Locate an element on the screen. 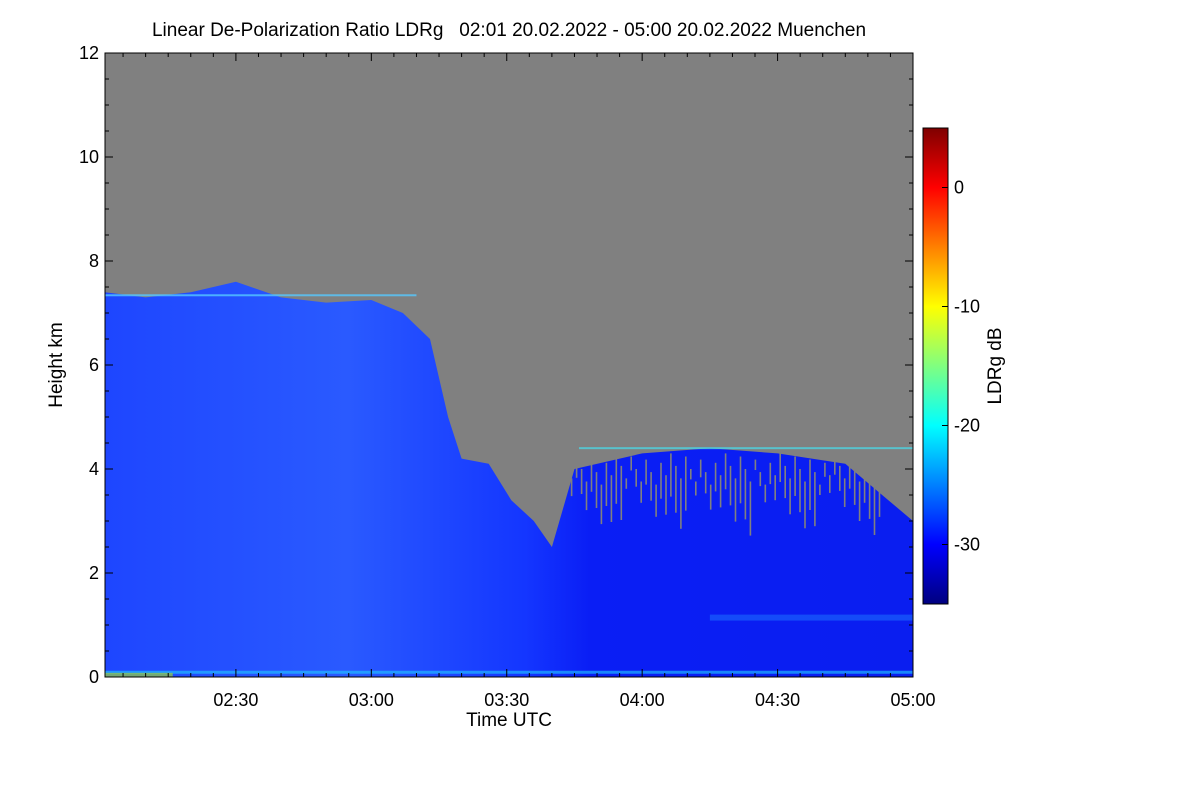  colorbar-label: LDRg dB is located at coordinates (995, 365).